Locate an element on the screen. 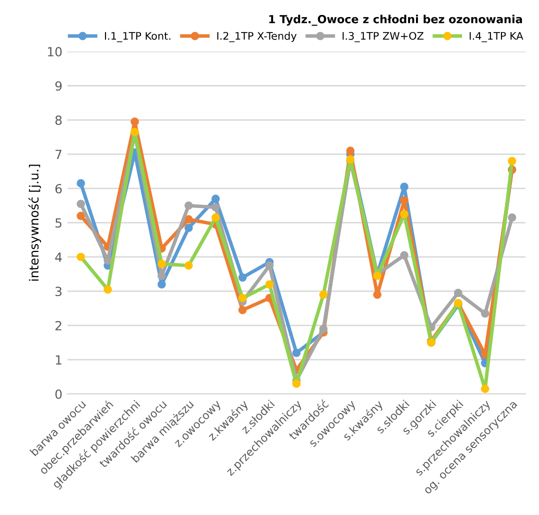 Image resolution: width=539 pixels, height=515 pixels. y-tick-label: 9 is located at coordinates (58, 86).